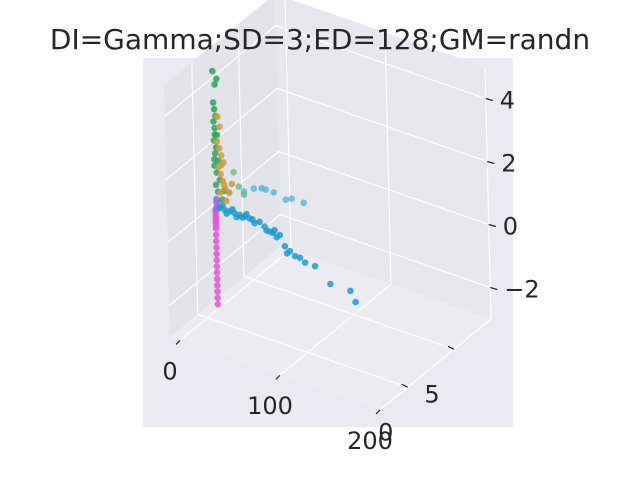  I want to click on z-tick-label: 4, so click(507, 101).